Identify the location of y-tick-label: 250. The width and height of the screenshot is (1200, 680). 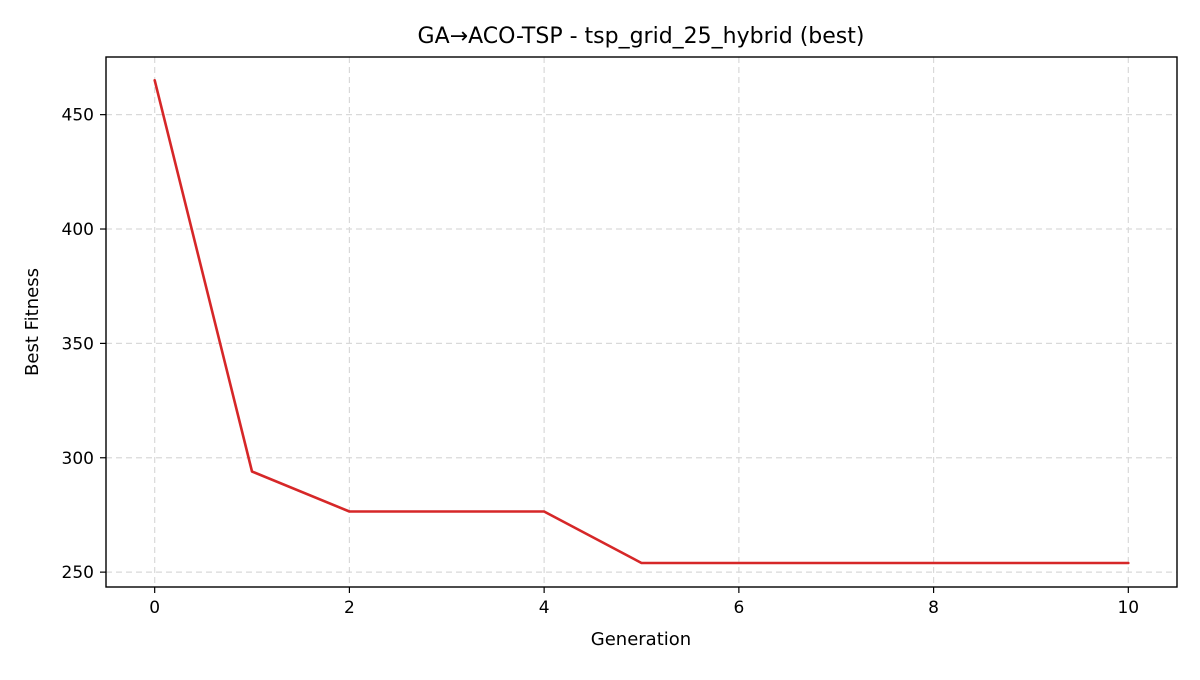
(78, 573).